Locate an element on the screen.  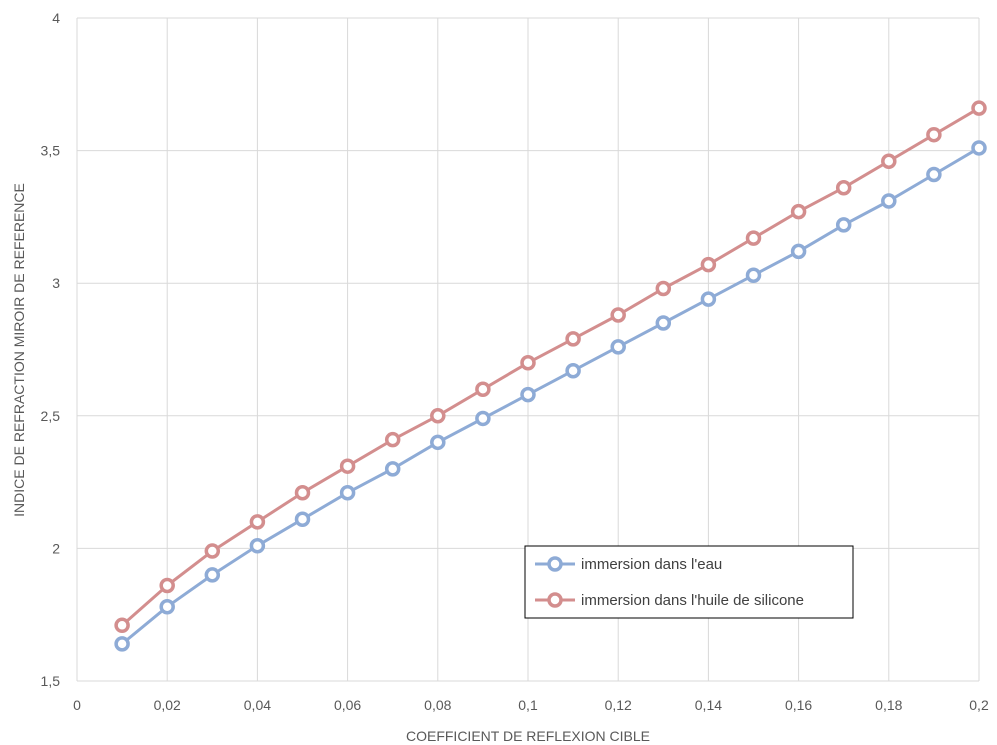
legend-item-silicone: immersion dans l'huile de silicone is located at coordinates (669, 600).